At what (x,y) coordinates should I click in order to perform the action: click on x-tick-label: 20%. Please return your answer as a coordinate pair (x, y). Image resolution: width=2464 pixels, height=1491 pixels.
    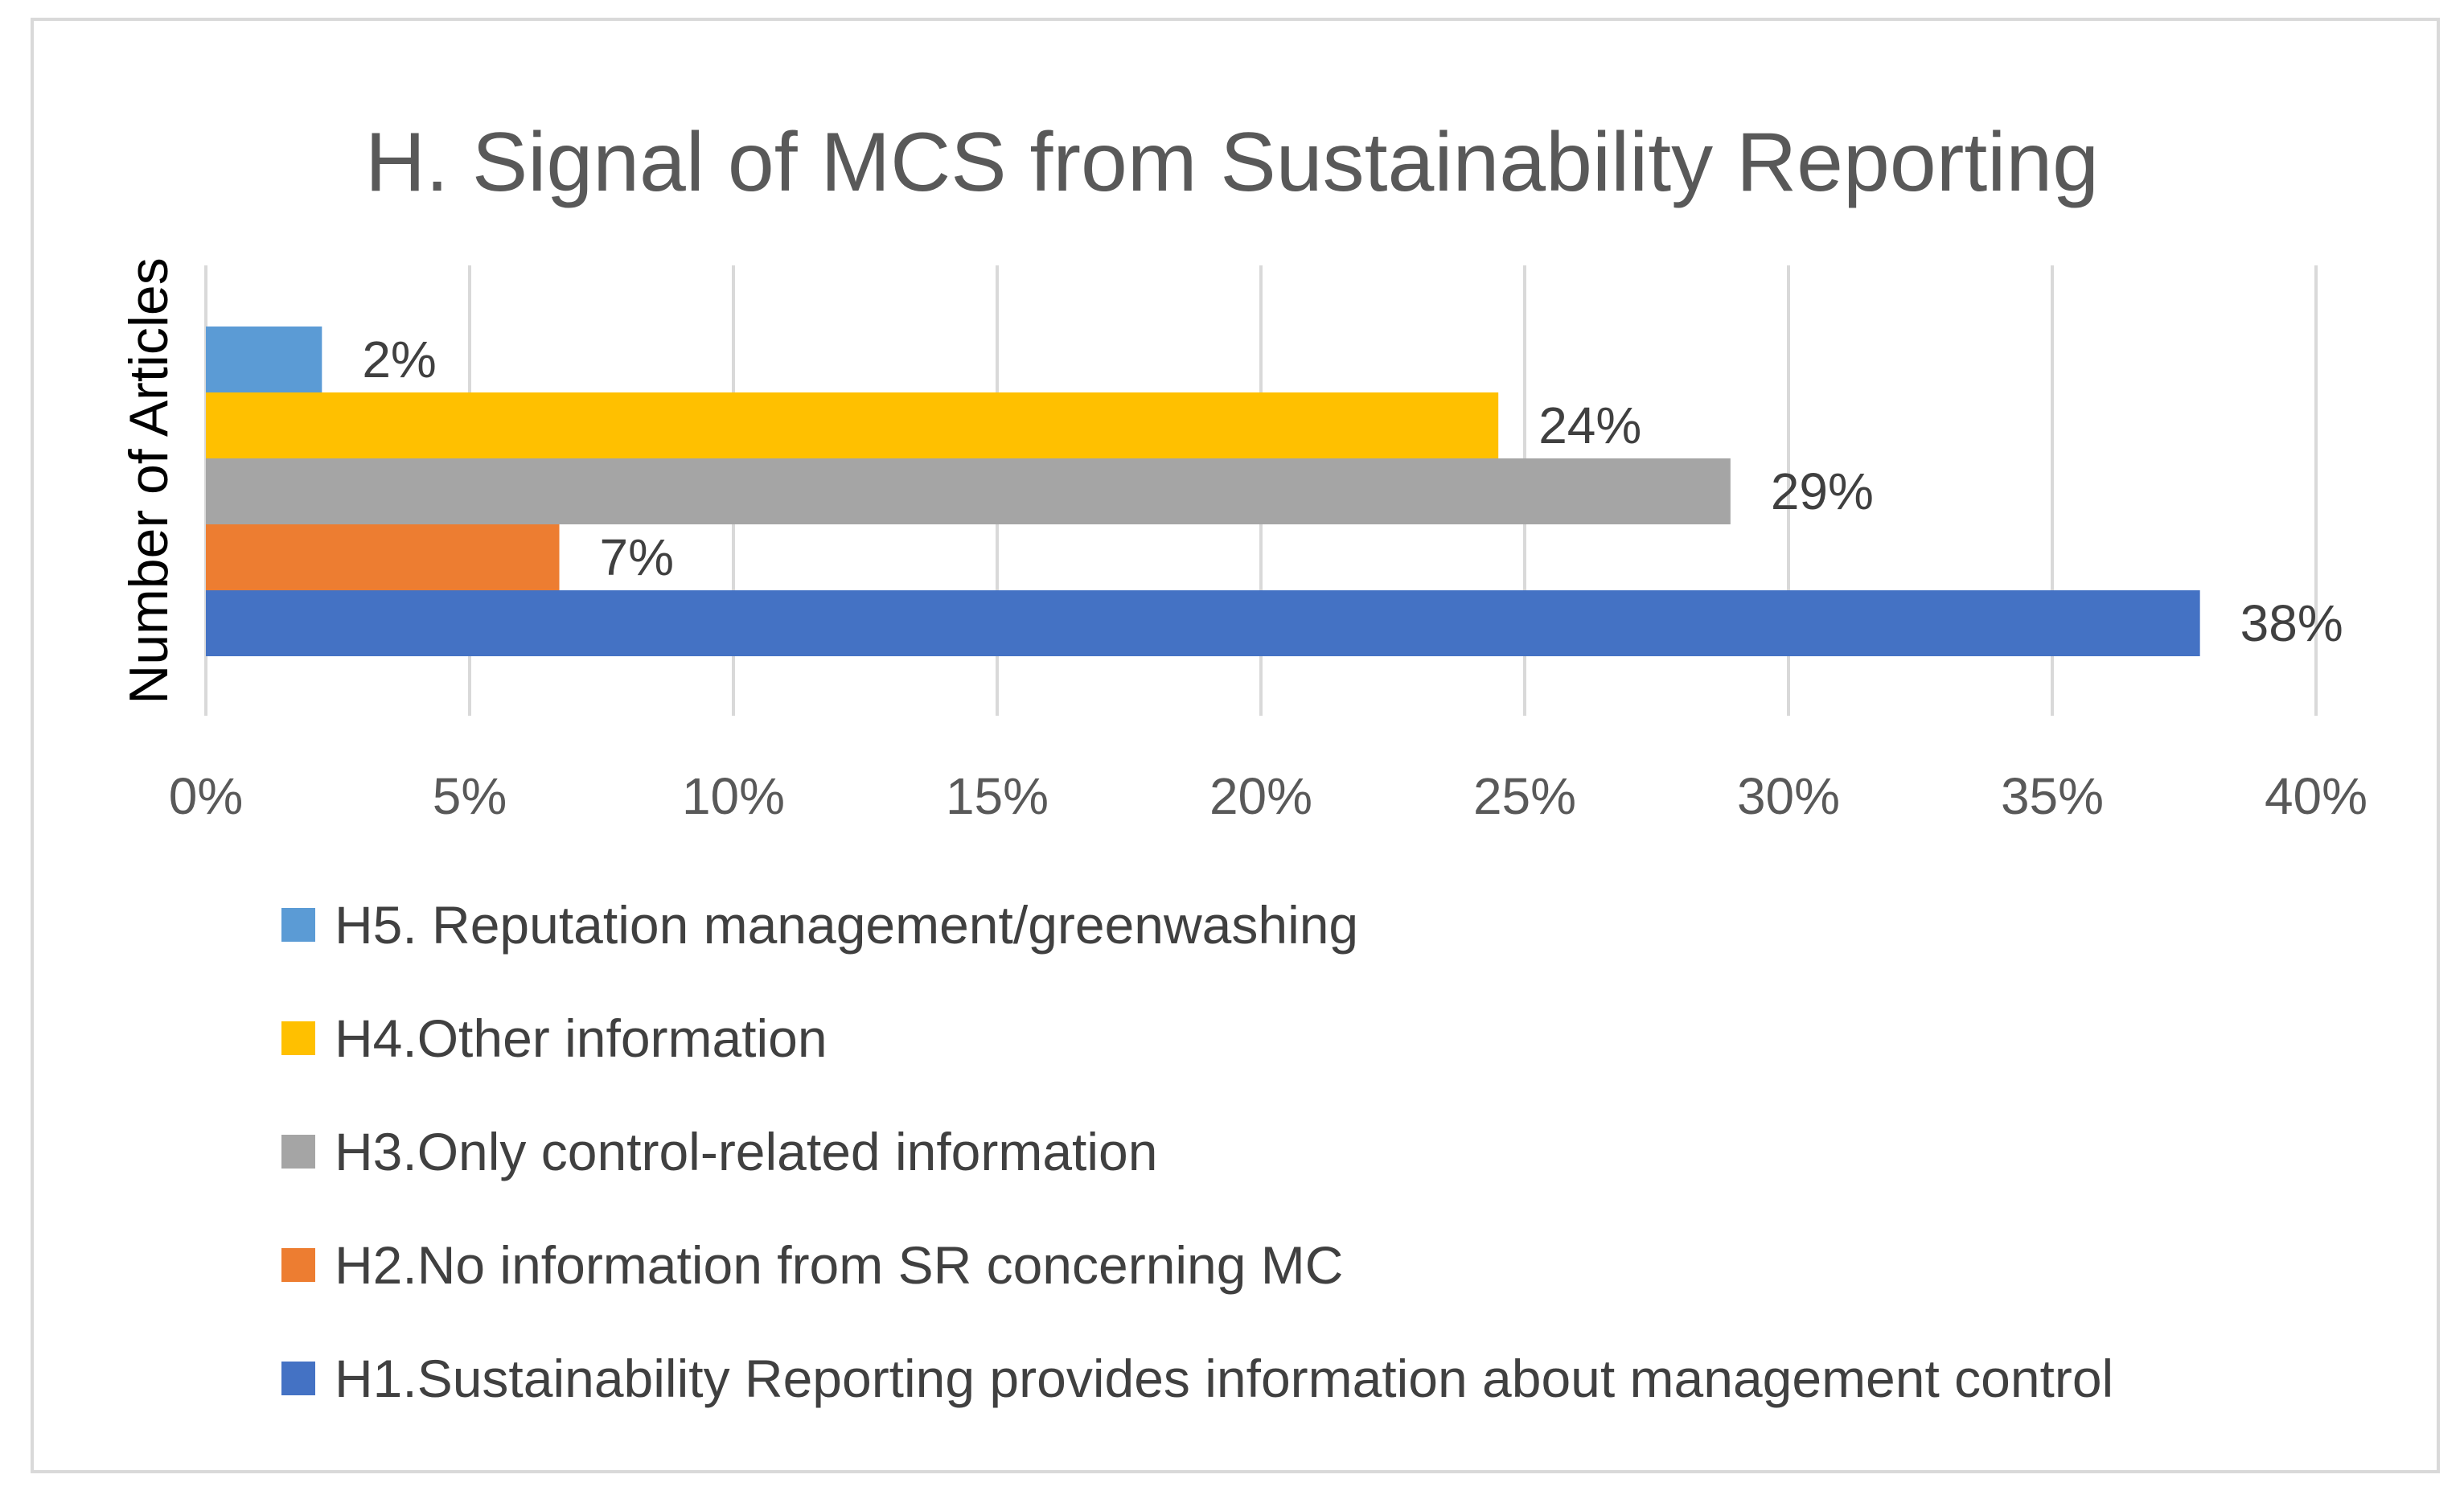
    Looking at the image, I should click on (1260, 796).